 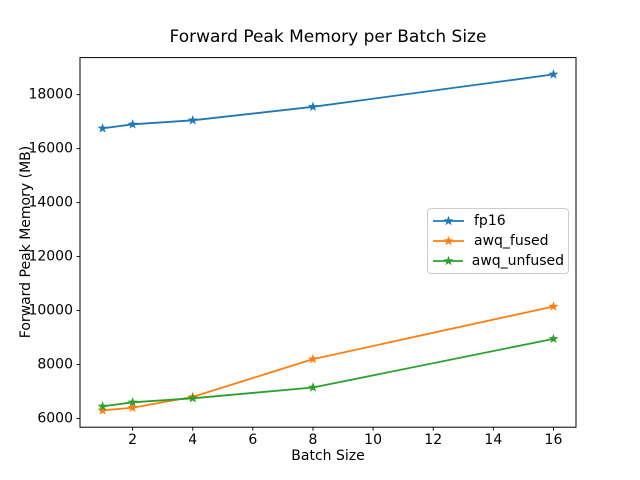 I want to click on y-tick-label: 8000, so click(x=55, y=365).